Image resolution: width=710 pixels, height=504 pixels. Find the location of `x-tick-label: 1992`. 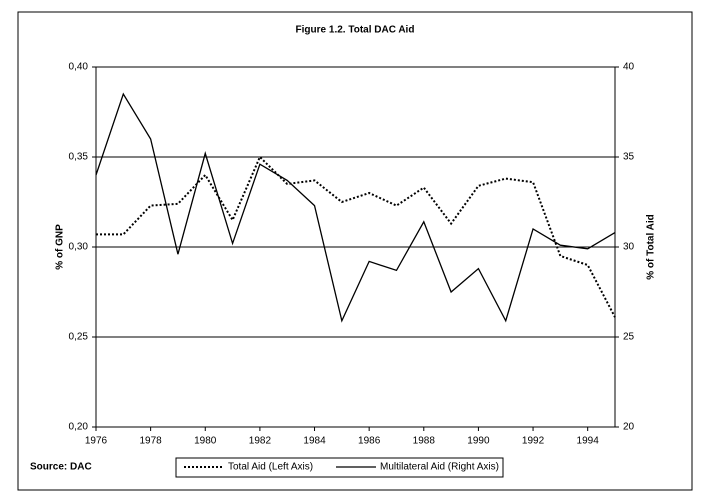

x-tick-label: 1992 is located at coordinates (533, 441).